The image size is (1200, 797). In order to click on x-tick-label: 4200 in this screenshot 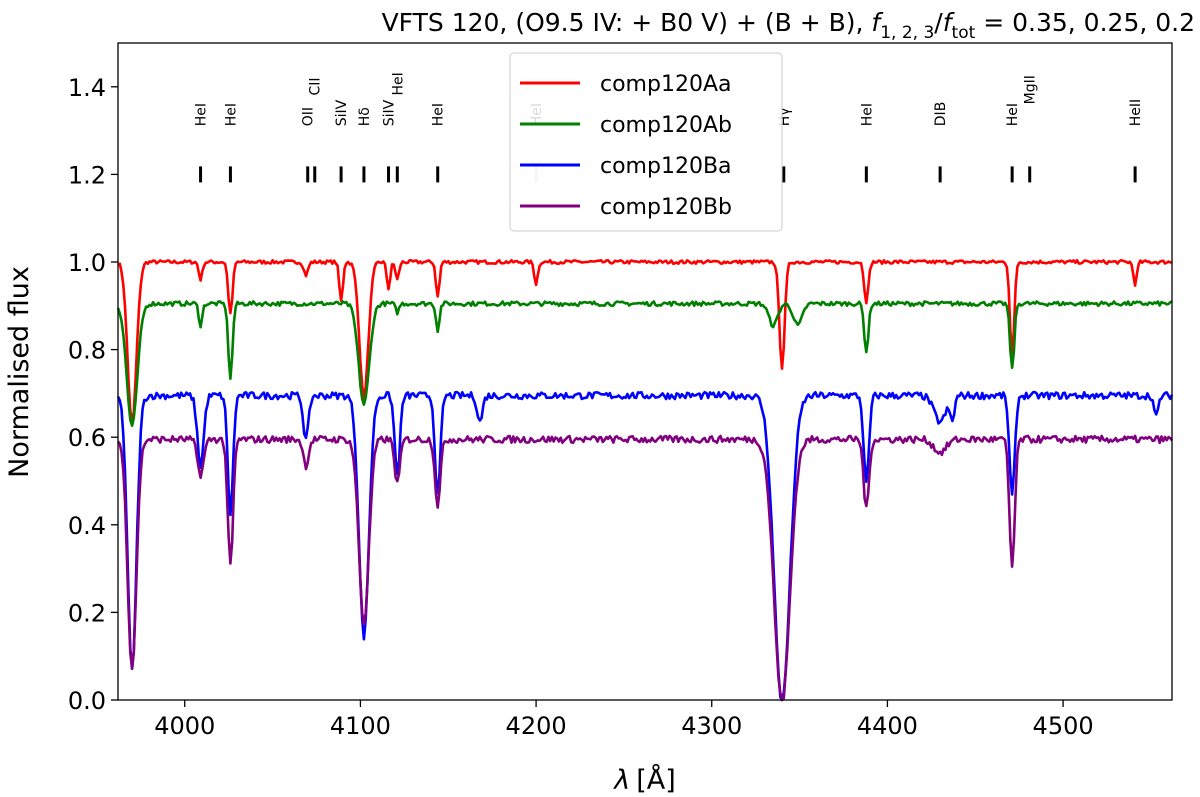, I will do `click(536, 726)`.